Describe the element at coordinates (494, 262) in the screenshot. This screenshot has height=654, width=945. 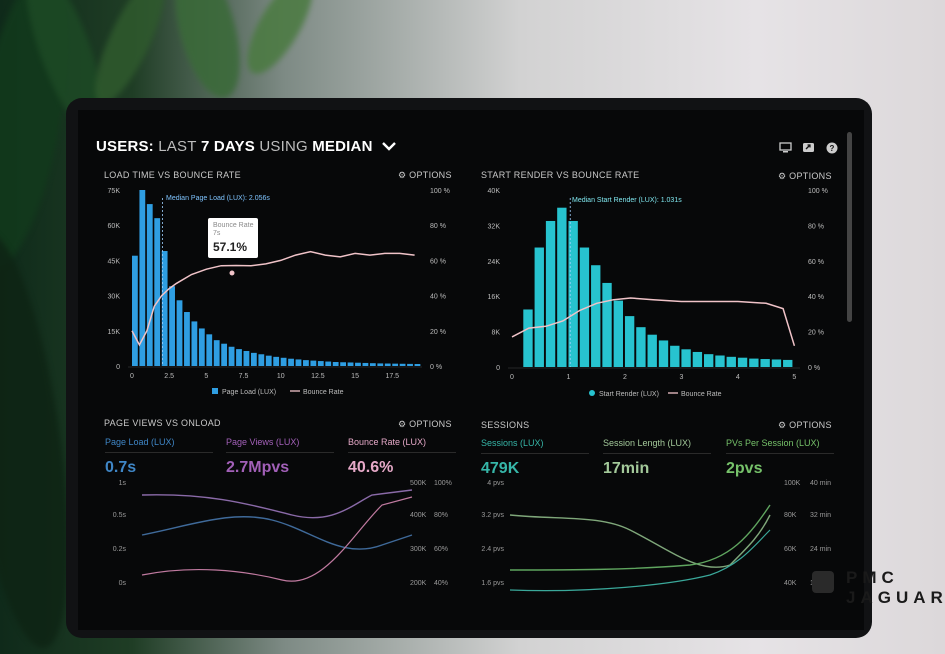
I see `y-tick-left: 24K` at that location.